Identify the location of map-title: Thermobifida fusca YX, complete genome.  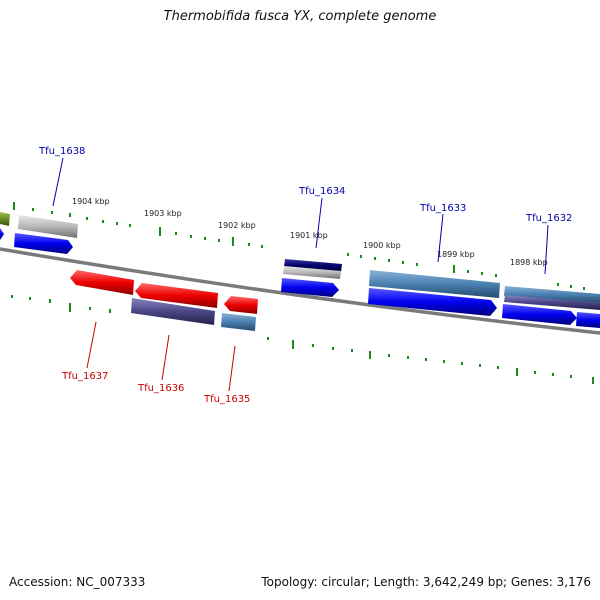
(300, 16).